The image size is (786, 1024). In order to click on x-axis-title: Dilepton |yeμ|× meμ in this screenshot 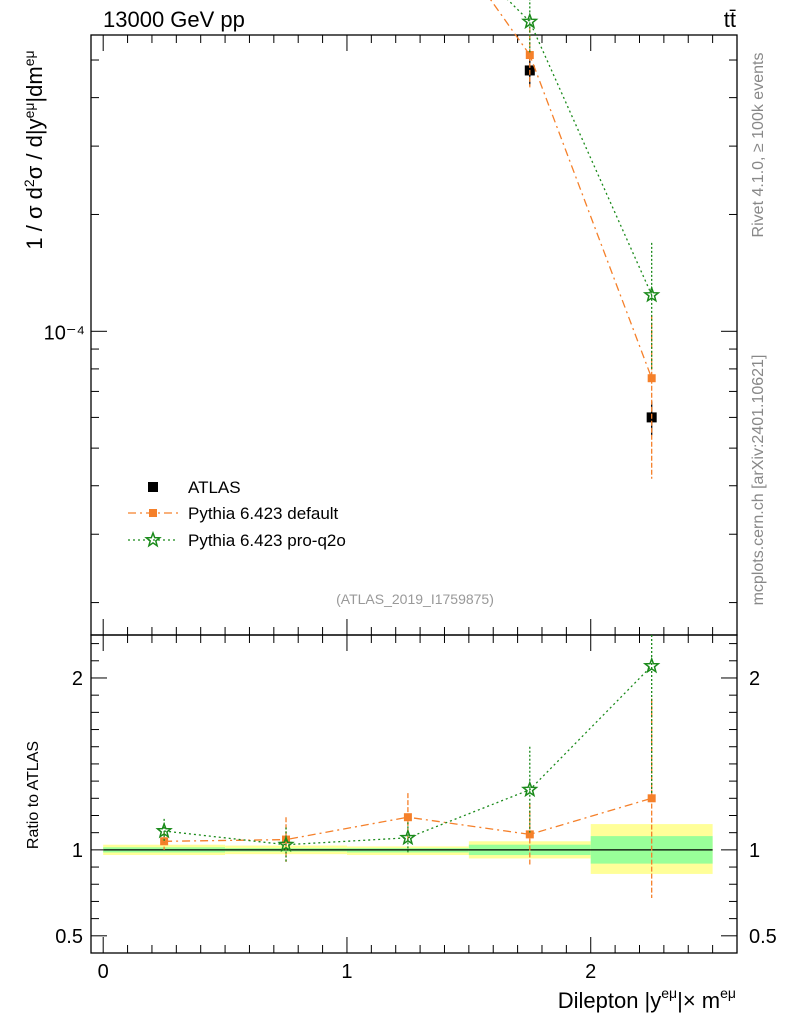, I will do `click(647, 999)`.